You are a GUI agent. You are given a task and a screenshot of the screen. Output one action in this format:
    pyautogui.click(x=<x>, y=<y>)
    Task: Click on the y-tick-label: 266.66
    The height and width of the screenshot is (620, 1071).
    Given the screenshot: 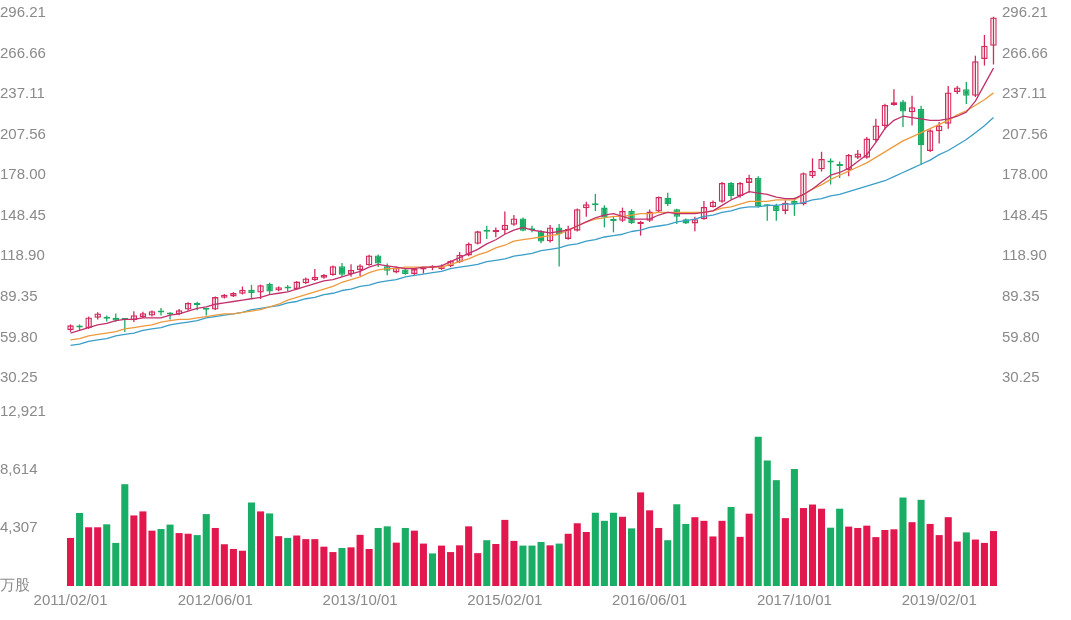 What is the action you would take?
    pyautogui.click(x=23, y=52)
    